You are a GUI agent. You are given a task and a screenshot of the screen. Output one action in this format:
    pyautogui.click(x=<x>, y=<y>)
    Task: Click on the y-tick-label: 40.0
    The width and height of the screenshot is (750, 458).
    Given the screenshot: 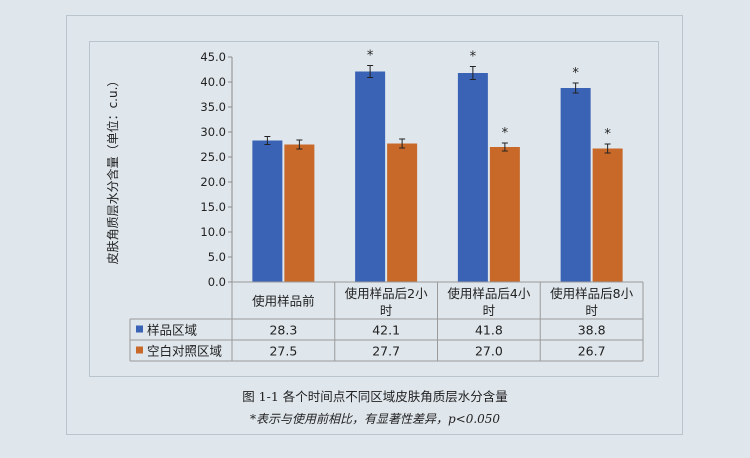 What is the action you would take?
    pyautogui.click(x=213, y=82)
    